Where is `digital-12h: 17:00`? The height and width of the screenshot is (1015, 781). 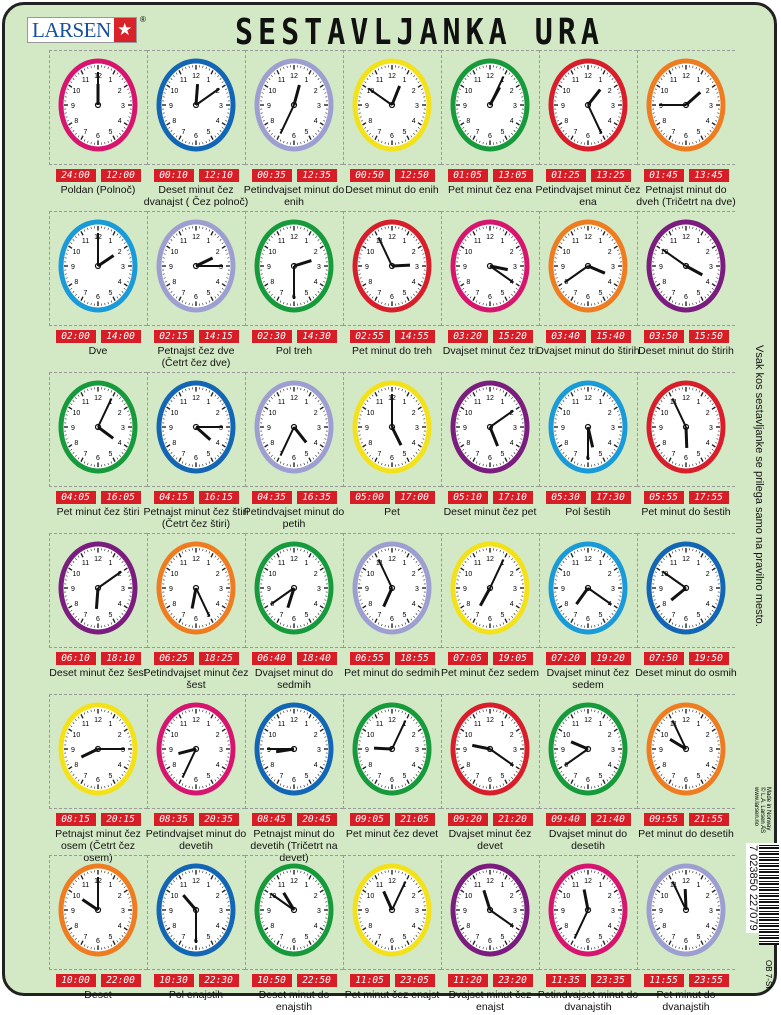 digital-12h: 17:00 is located at coordinates (415, 497).